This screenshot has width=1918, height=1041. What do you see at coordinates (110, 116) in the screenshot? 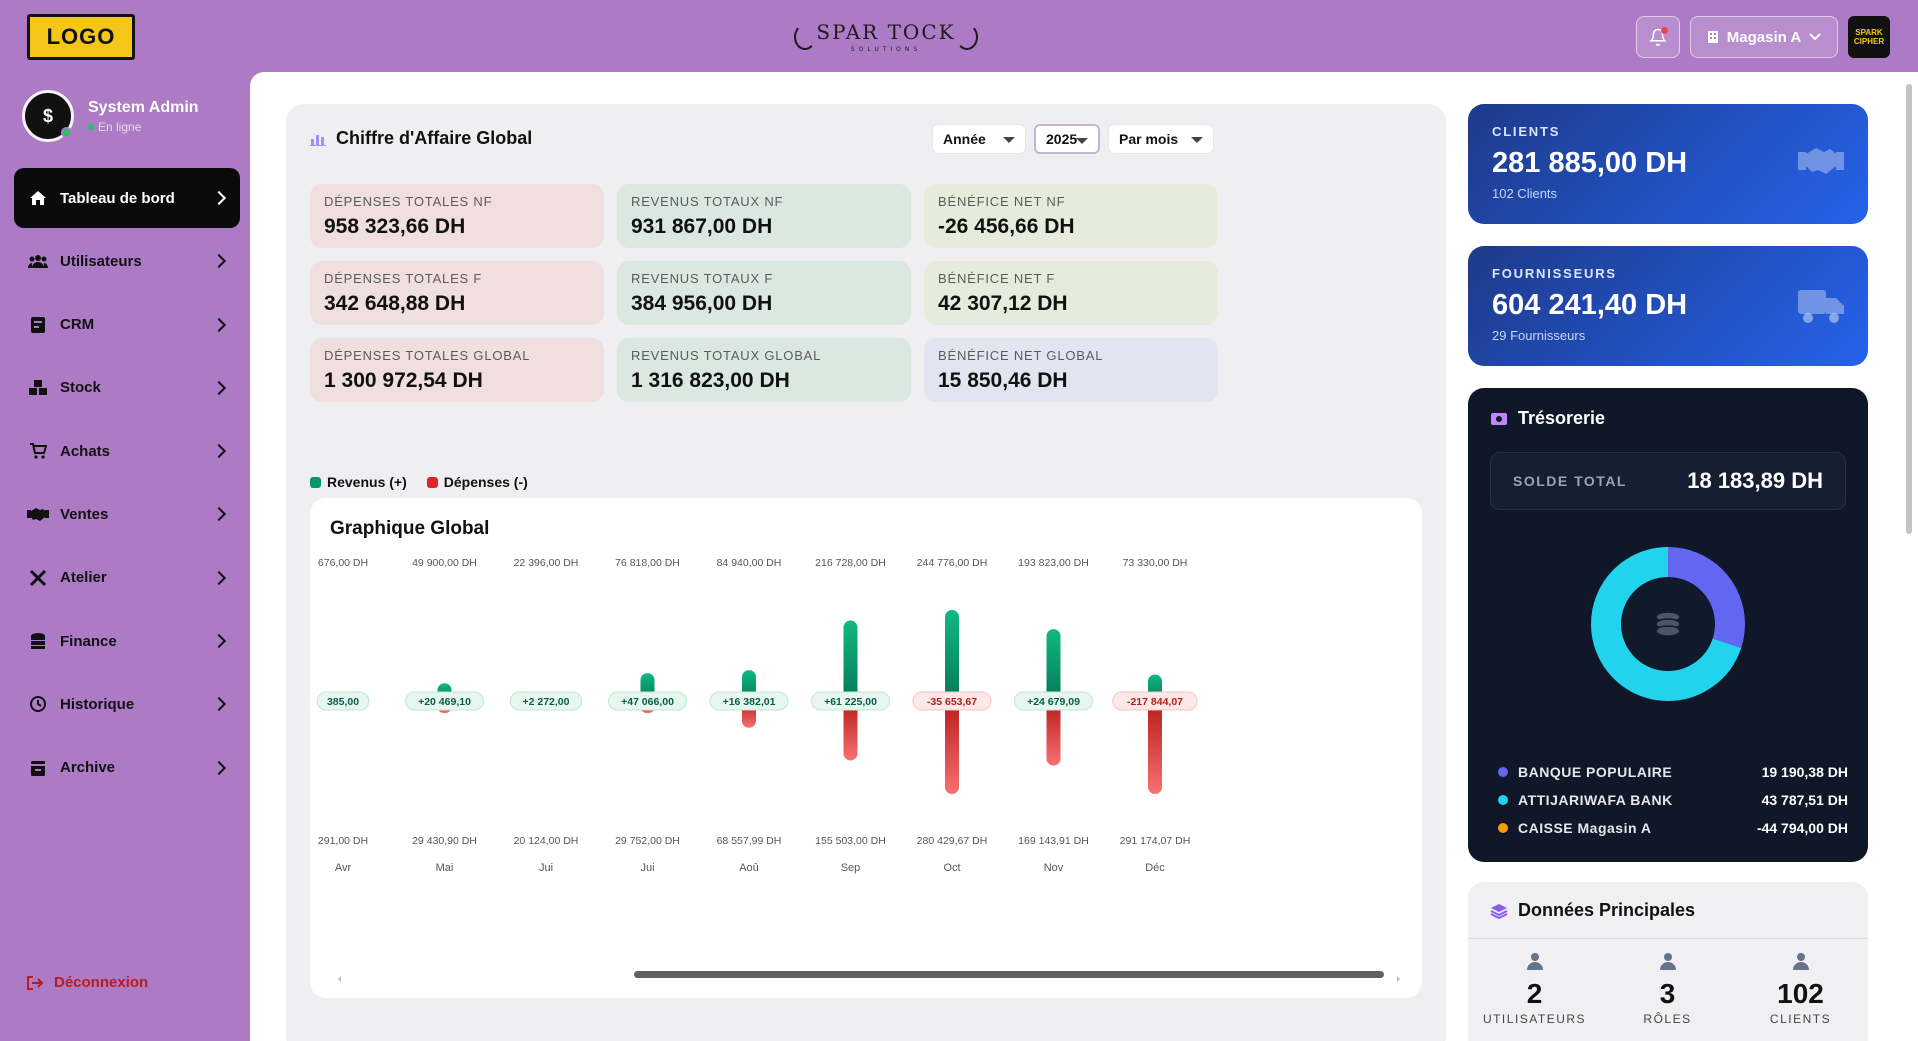
I see `user-card: $ System Admin En ligne` at bounding box center [110, 116].